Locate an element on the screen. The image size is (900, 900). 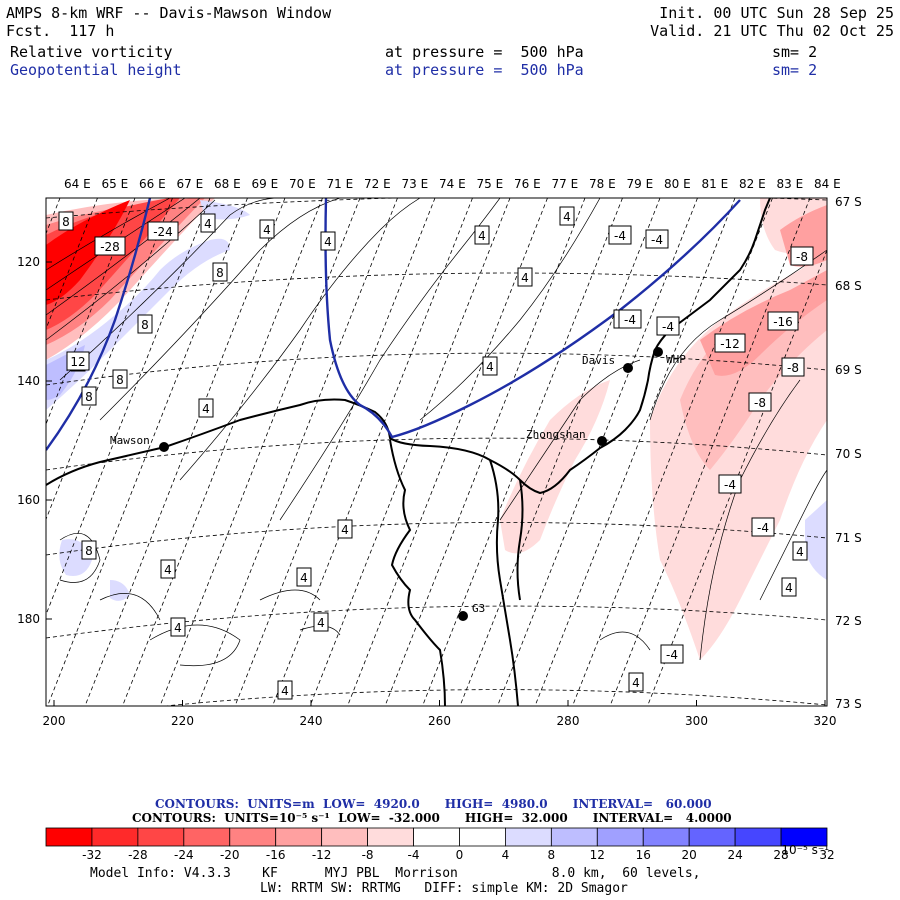
station-mawson-dot is located at coordinates (164, 447).